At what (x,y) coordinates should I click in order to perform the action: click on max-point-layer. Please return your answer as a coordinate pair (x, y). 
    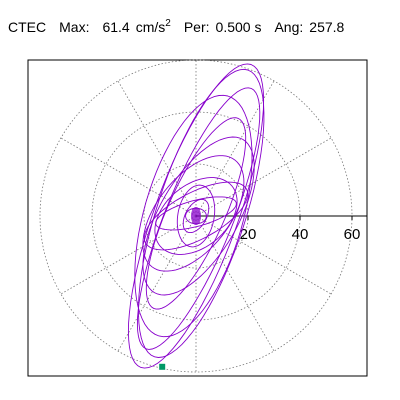
    Looking at the image, I should click on (162, 366).